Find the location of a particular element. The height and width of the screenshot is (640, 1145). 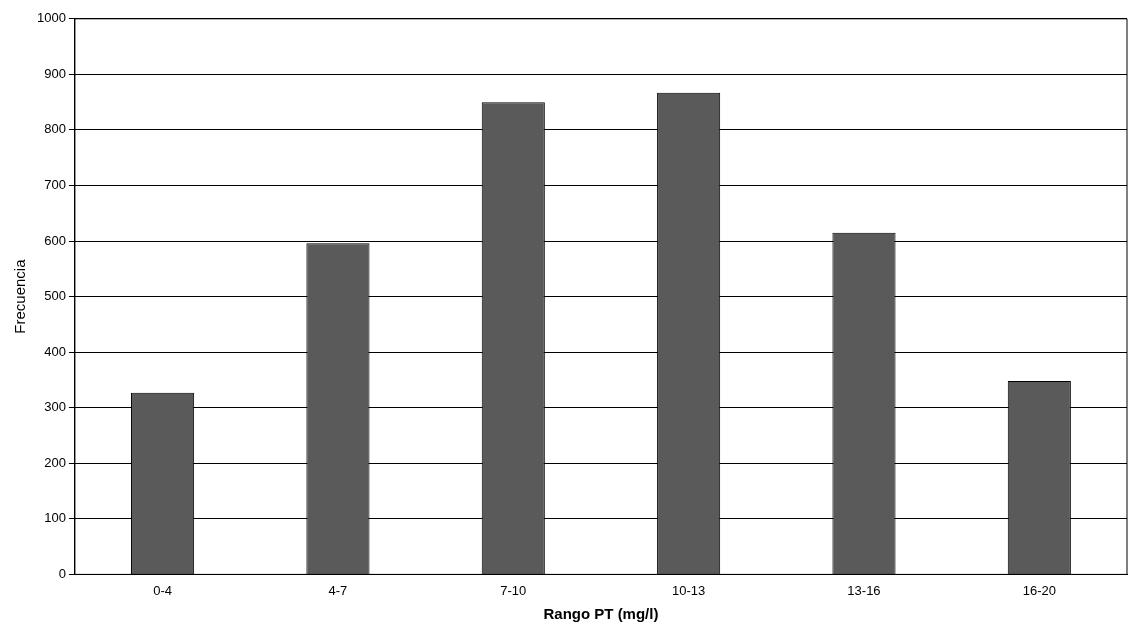

x-tick-label: 7-10 is located at coordinates (513, 590).